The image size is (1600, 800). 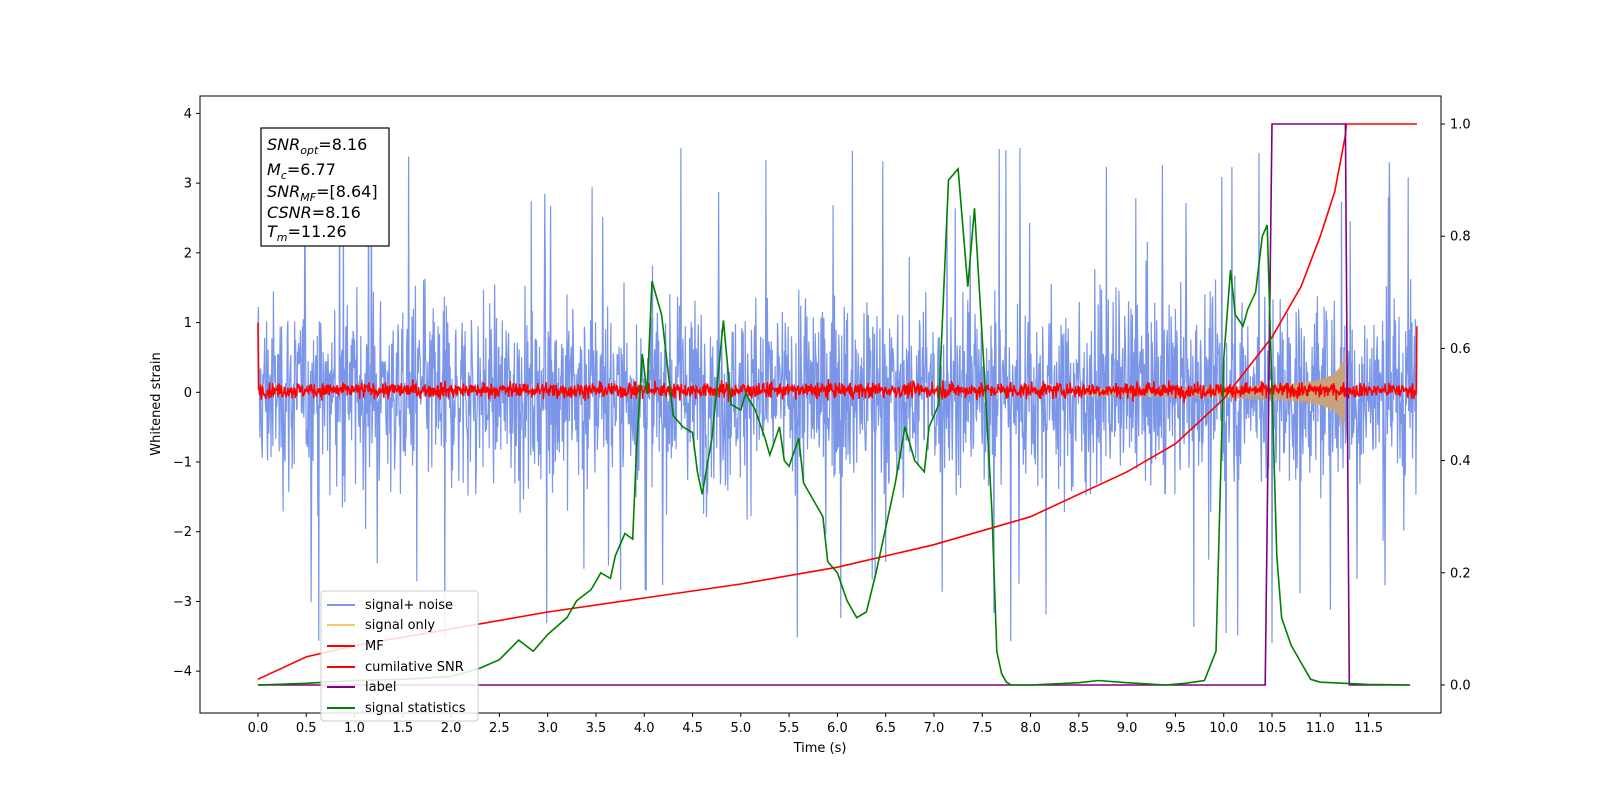 What do you see at coordinates (934, 728) in the screenshot?
I see `x-tick-label: 7.0` at bounding box center [934, 728].